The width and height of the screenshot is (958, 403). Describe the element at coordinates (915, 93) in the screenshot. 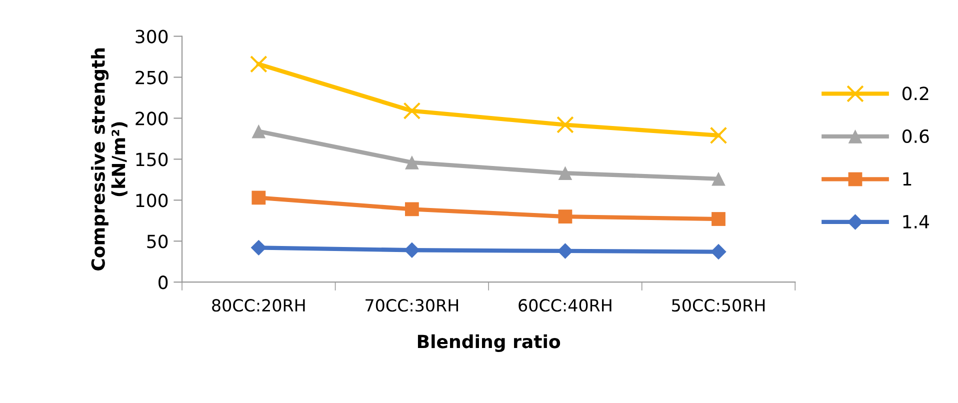

I see `legend-label: 0.2` at that location.